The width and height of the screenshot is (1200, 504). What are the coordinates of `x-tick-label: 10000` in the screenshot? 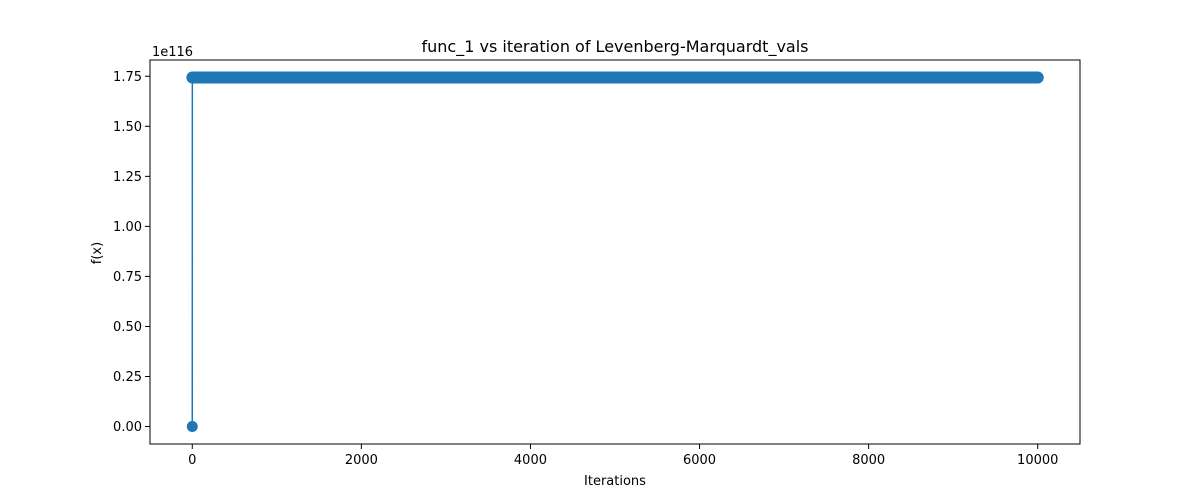 It's located at (1037, 460).